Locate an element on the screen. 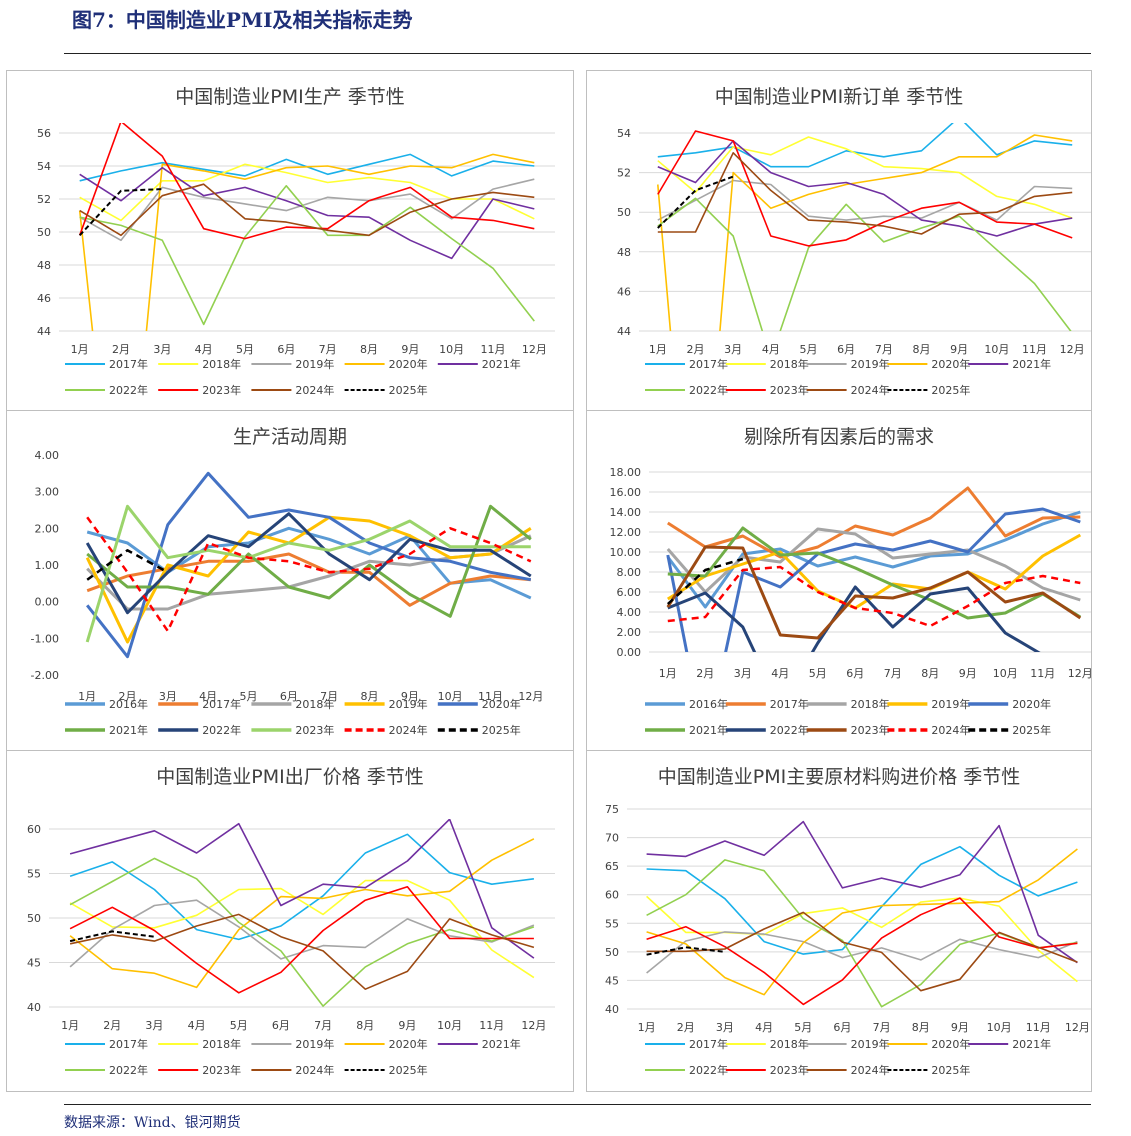 The image size is (1131, 1136). chart-title: 中国制造业PMI生产 季节性 is located at coordinates (290, 97).